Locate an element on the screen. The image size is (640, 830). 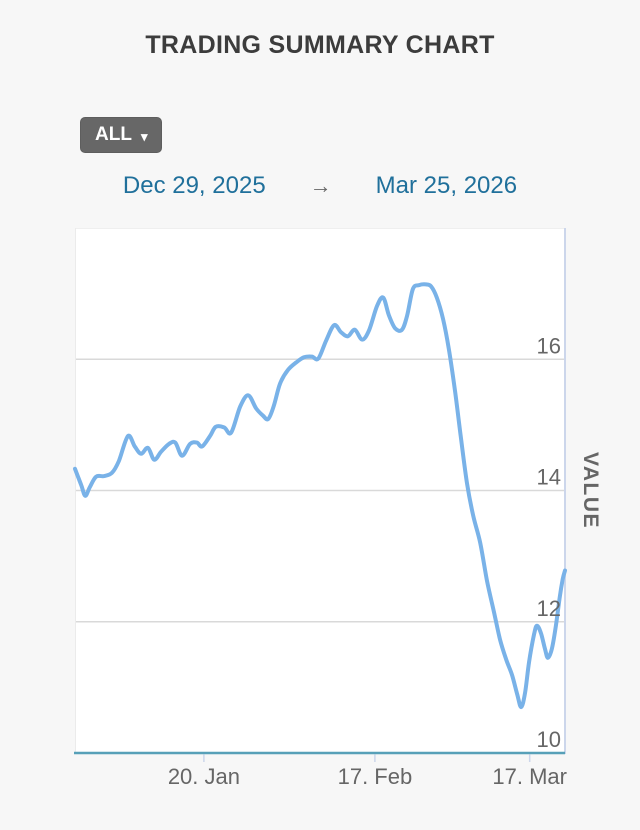
y-axis-label: 16 is located at coordinates (549, 345).